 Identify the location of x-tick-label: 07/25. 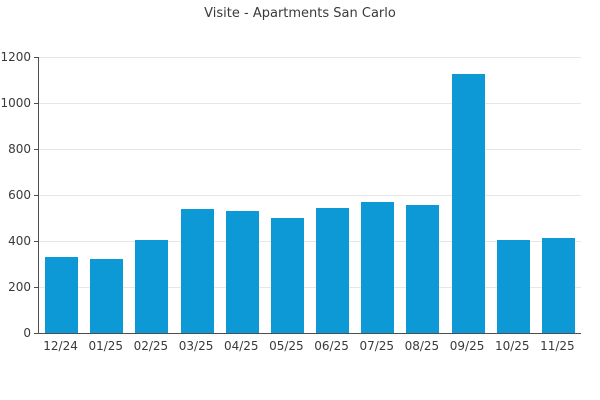
(377, 346).